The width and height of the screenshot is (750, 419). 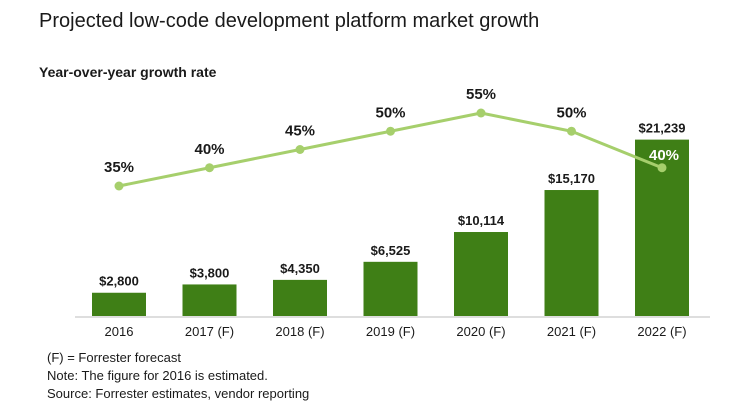 What do you see at coordinates (481, 220) in the screenshot?
I see `bar-value-label: $10,114` at bounding box center [481, 220].